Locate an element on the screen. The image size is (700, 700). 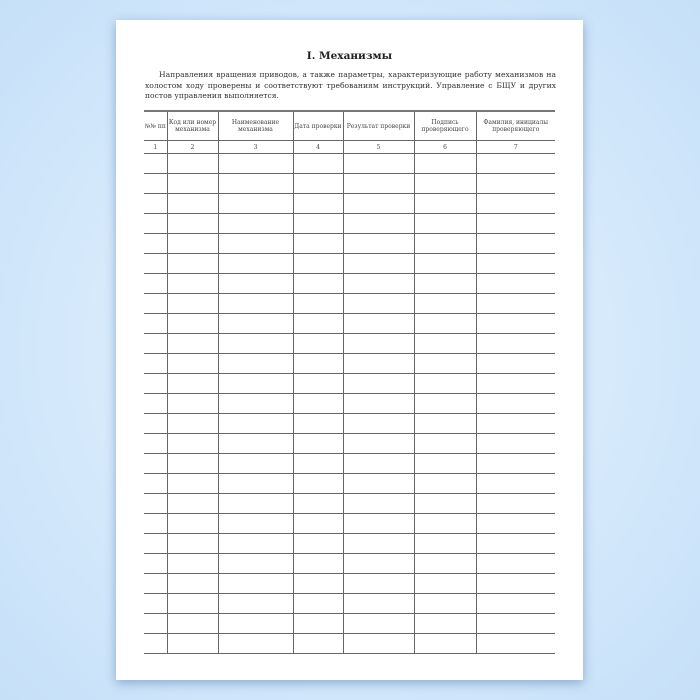
column-header: Фамилия, инициалы проверяющего is located at coordinates (515, 125).